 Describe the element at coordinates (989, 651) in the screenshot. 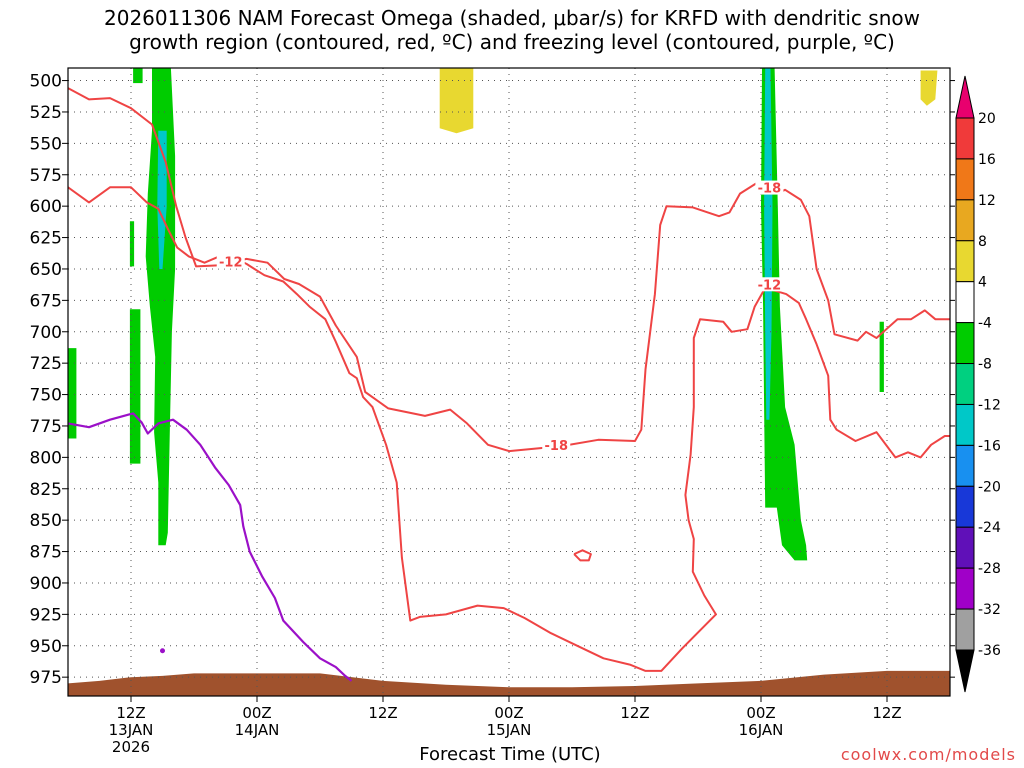

I see `colorbar-label-13: -36` at that location.